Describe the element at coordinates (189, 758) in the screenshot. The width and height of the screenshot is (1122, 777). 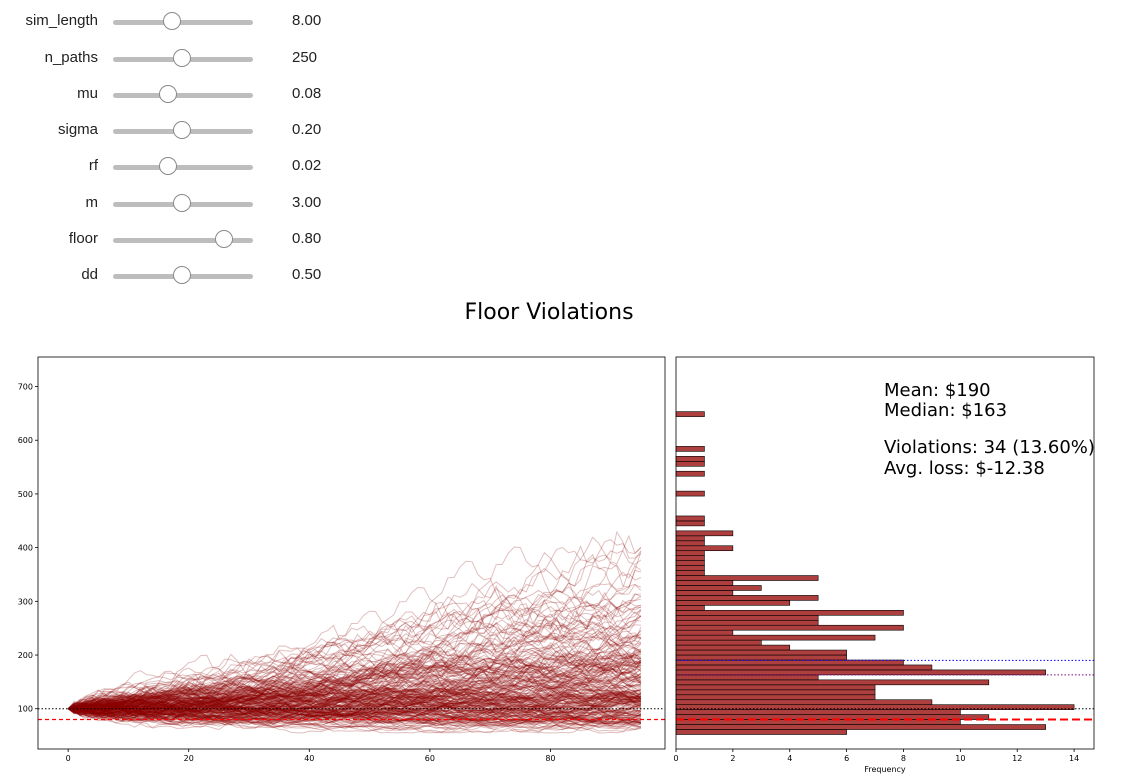
I see `x-tick-label: 20` at that location.